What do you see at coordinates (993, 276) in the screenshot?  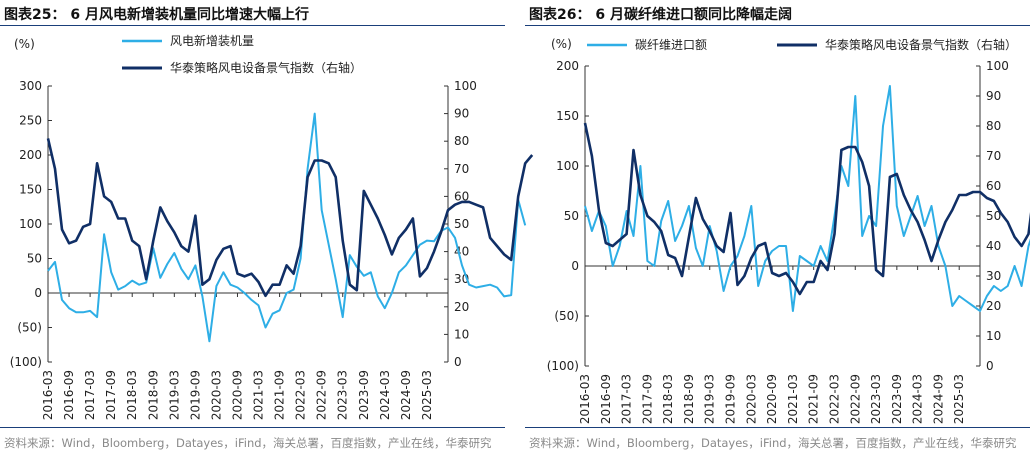 I see `right-axis-tick-label: 30` at bounding box center [993, 276].